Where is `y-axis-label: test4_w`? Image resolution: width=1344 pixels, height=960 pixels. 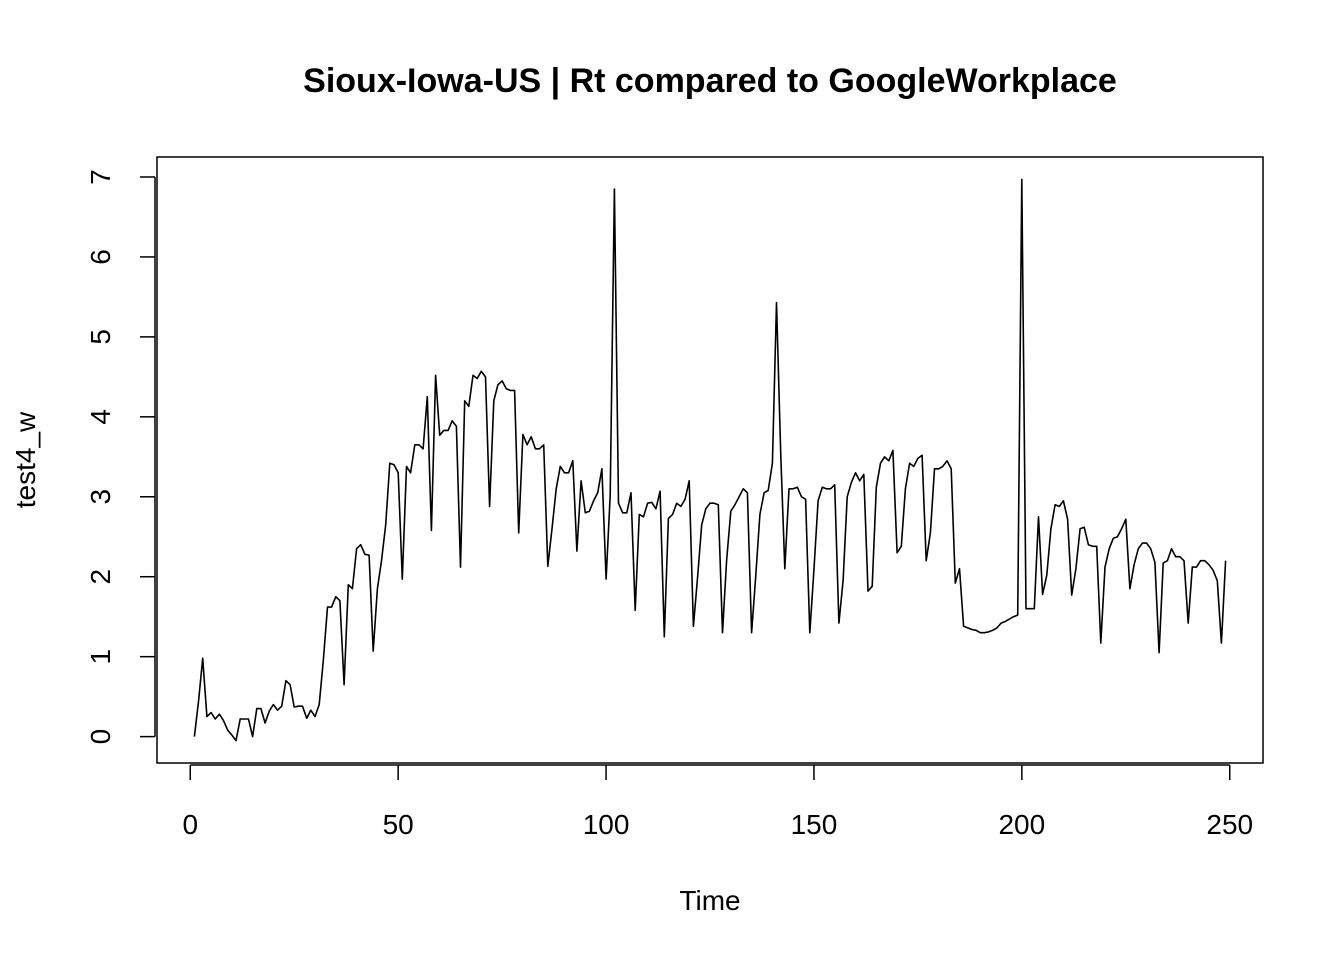
y-axis-label: test4_w is located at coordinates (25, 459).